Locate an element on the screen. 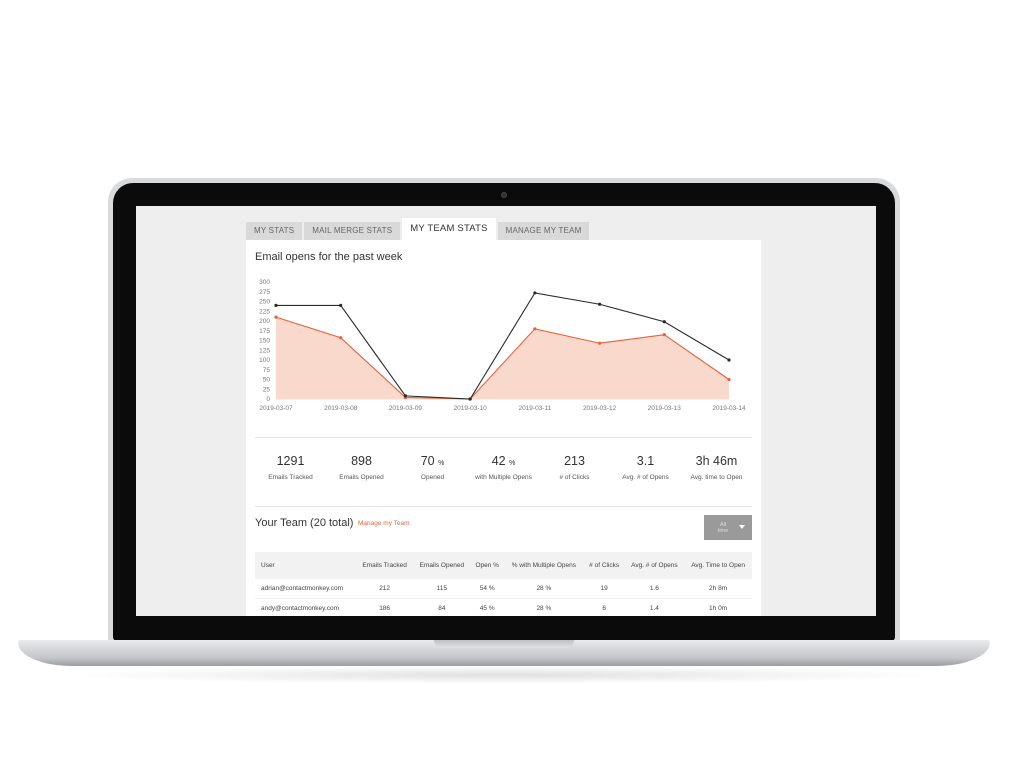 The width and height of the screenshot is (1009, 769). x-tick-label: 2019-03-10 is located at coordinates (471, 408).